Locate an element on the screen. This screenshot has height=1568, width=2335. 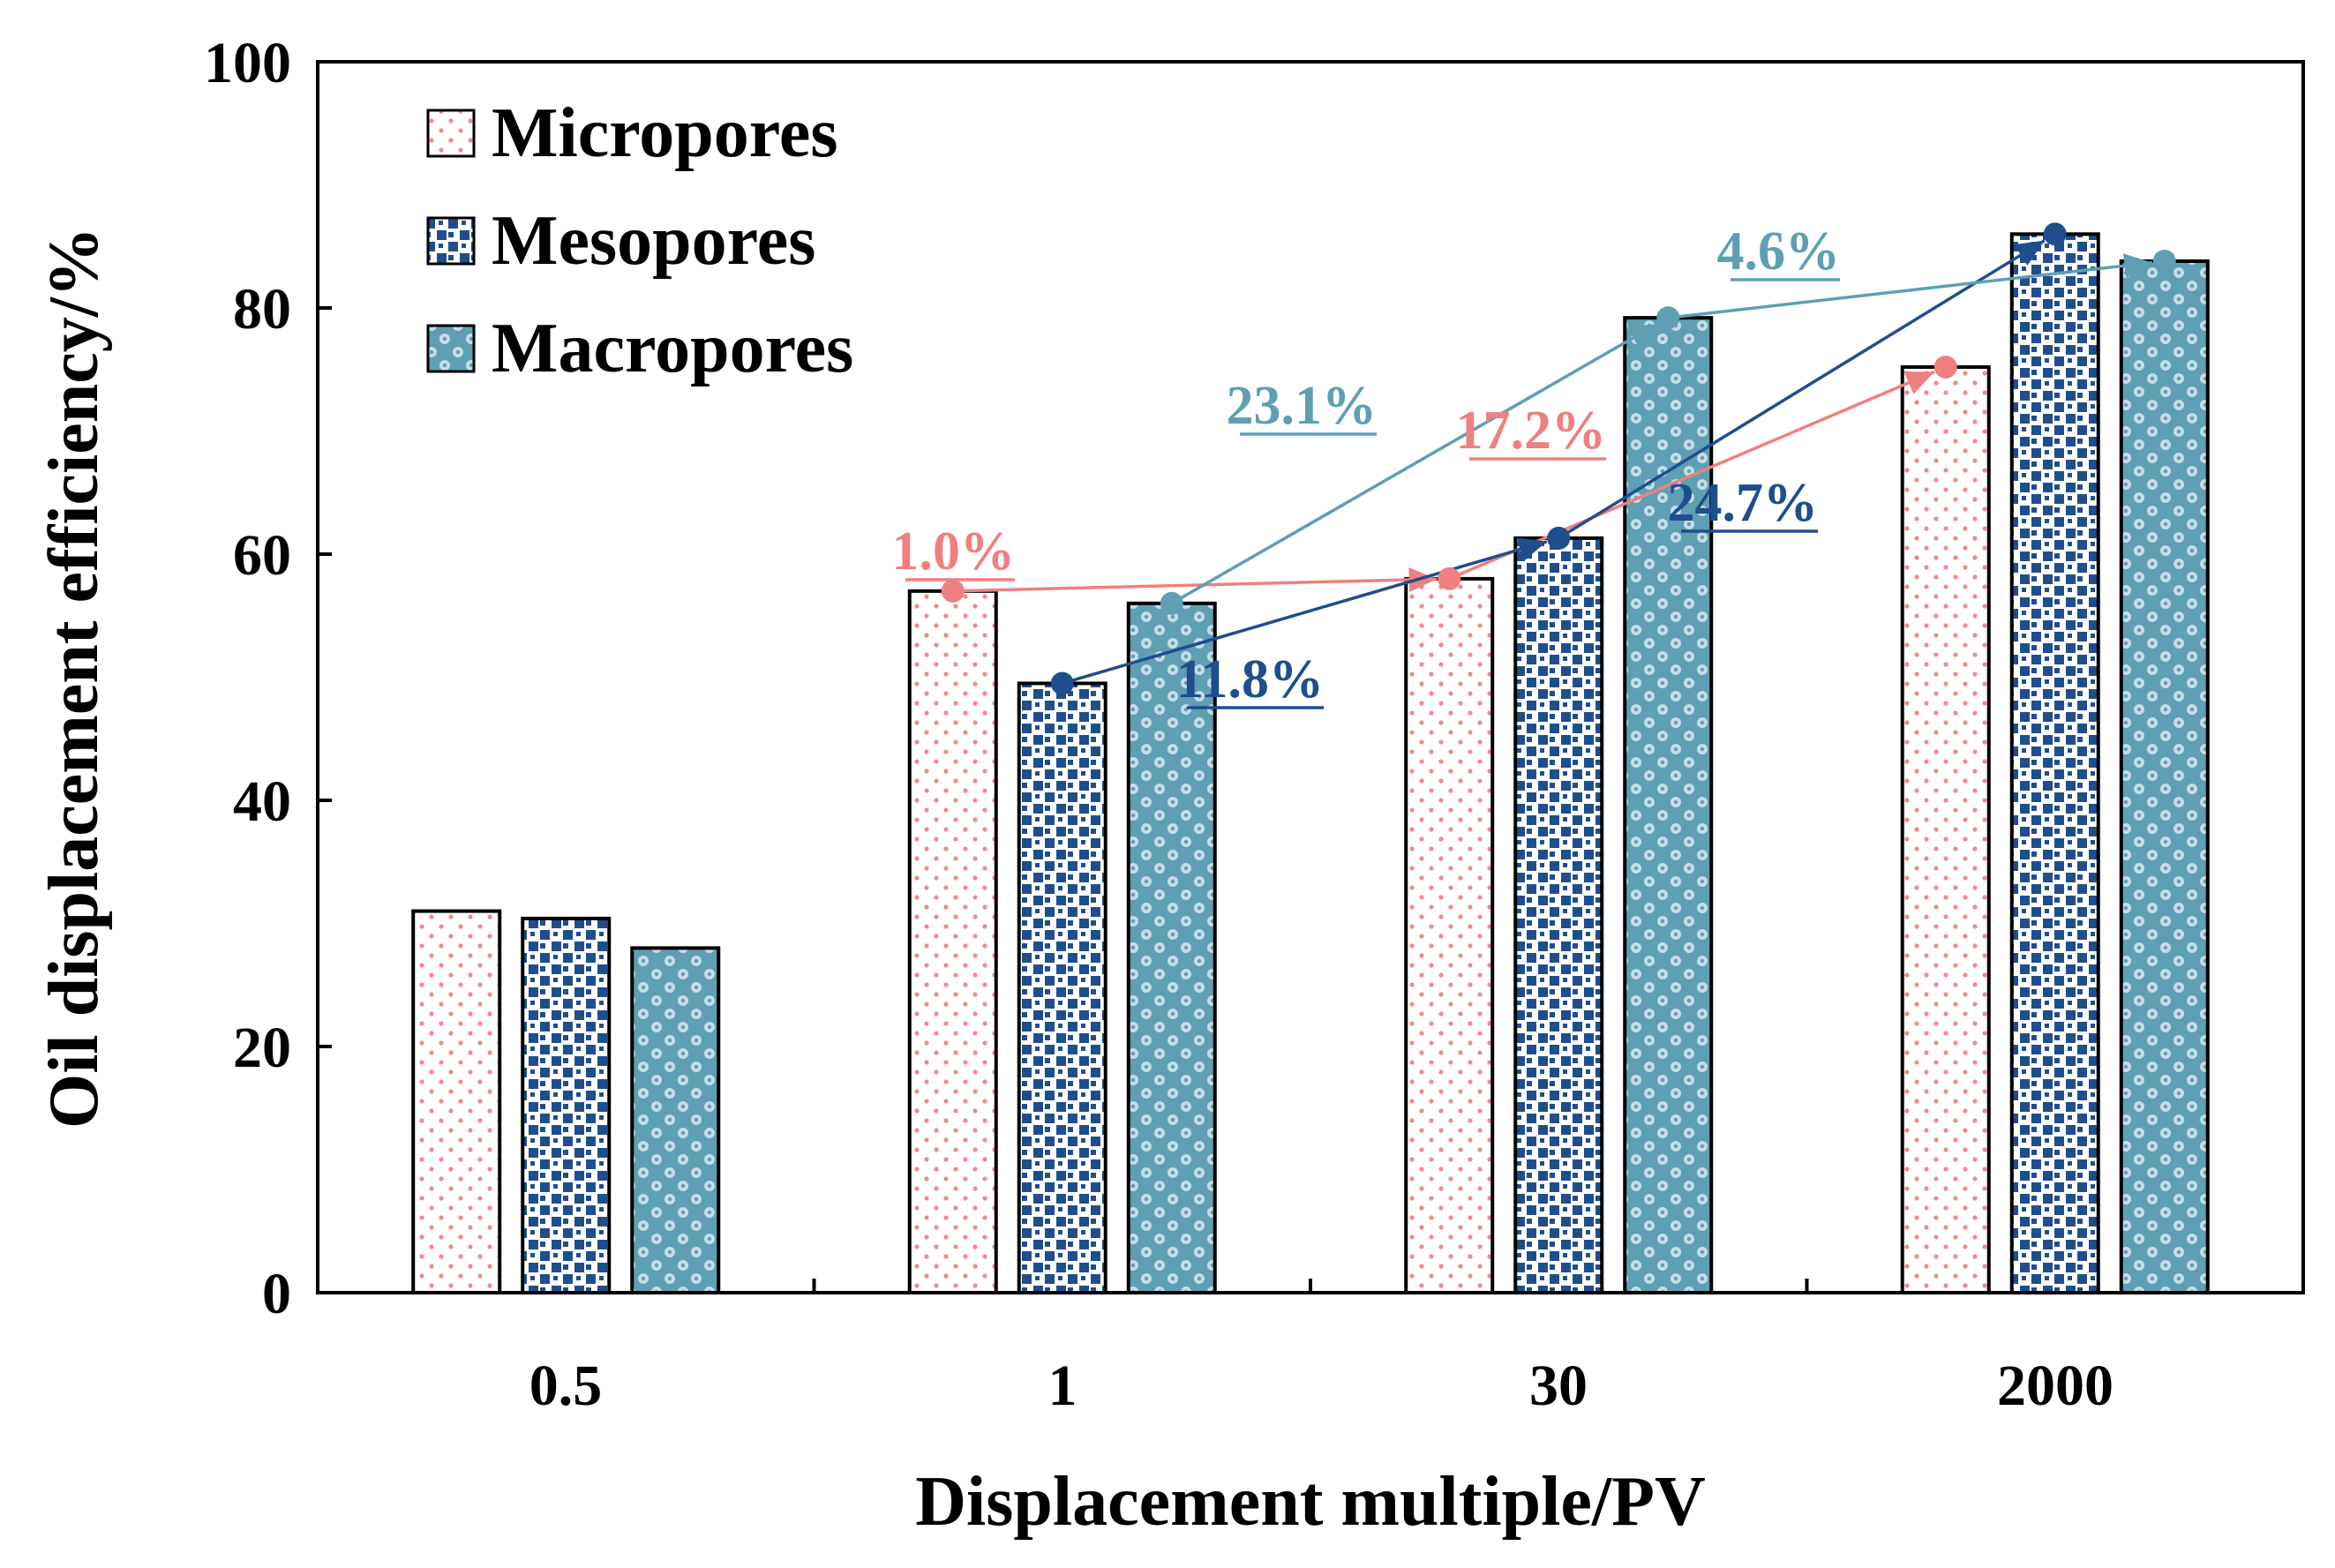
legend-label-micropores: Micropores is located at coordinates (665, 133).